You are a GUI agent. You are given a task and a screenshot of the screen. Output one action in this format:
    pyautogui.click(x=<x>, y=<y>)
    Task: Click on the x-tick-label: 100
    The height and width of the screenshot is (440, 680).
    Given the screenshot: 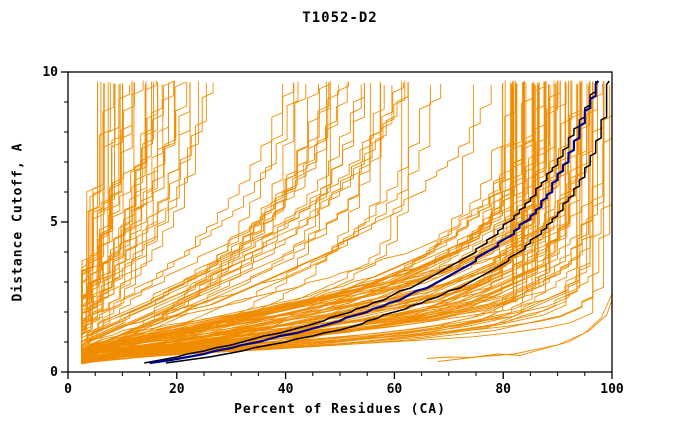 What is the action you would take?
    pyautogui.click(x=612, y=389)
    